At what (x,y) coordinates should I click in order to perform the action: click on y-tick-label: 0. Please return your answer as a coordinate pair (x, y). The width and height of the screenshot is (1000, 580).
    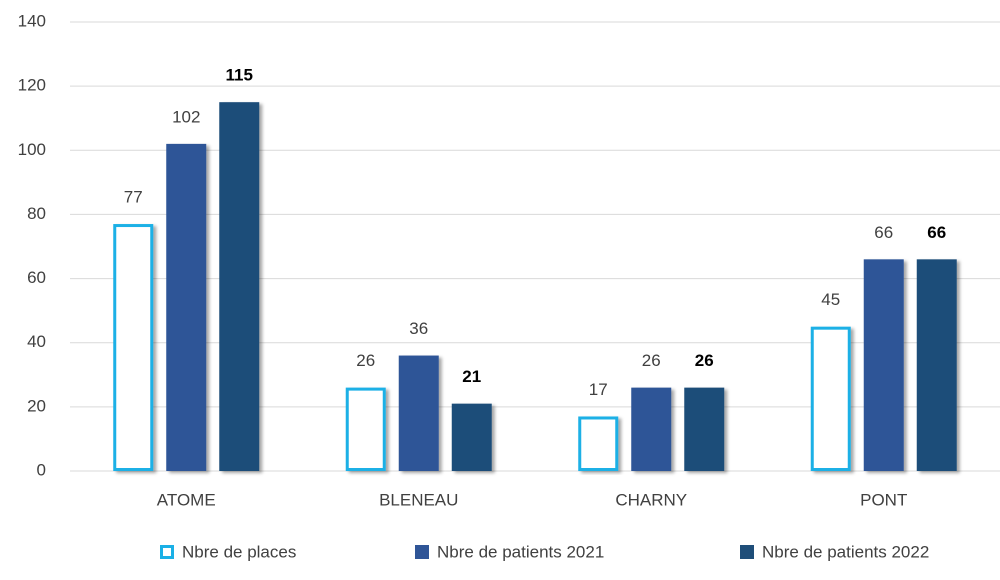
    Looking at the image, I should click on (41, 469).